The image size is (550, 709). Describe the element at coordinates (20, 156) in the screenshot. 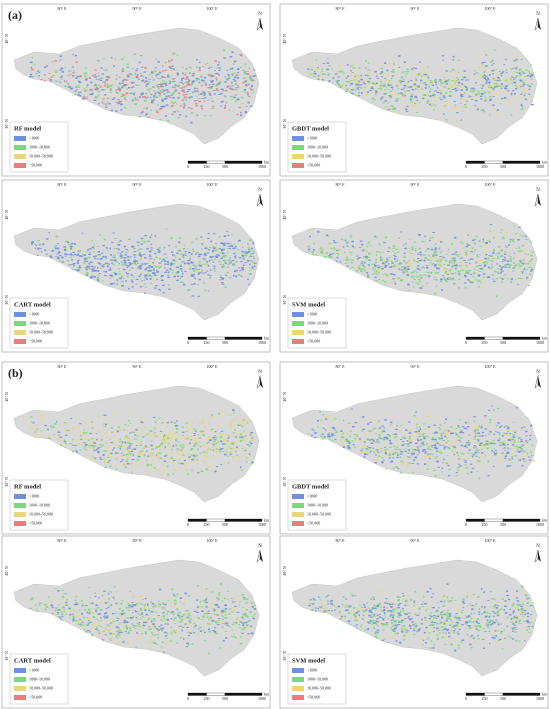

I see `legend-swatch` at that location.